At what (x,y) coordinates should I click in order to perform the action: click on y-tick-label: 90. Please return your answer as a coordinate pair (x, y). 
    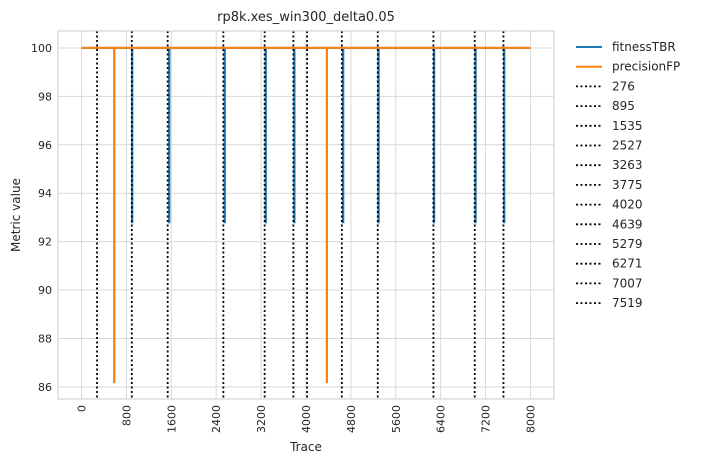
    Looking at the image, I should click on (45, 290).